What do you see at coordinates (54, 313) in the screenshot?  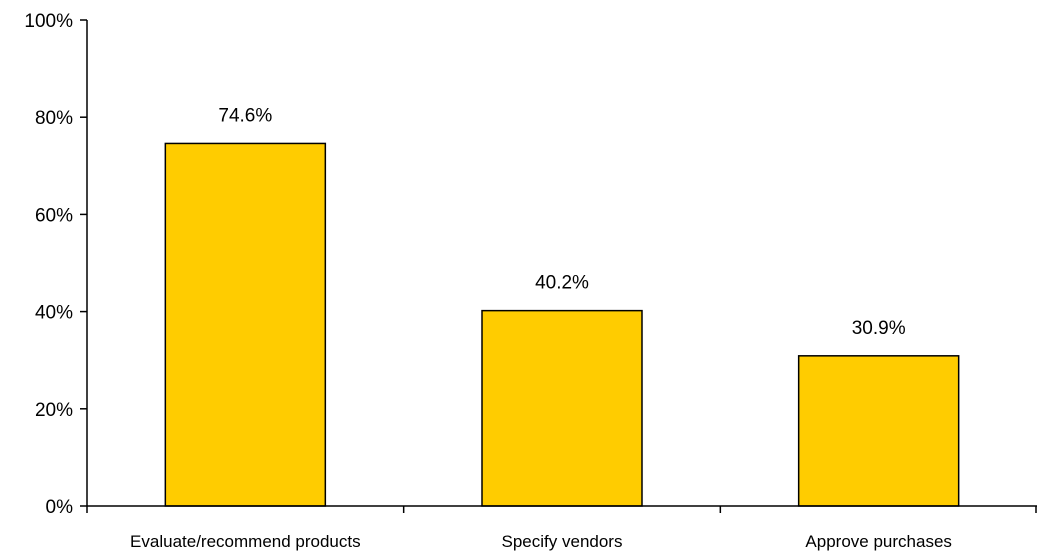 I see `y-tick-label: 40%` at bounding box center [54, 313].